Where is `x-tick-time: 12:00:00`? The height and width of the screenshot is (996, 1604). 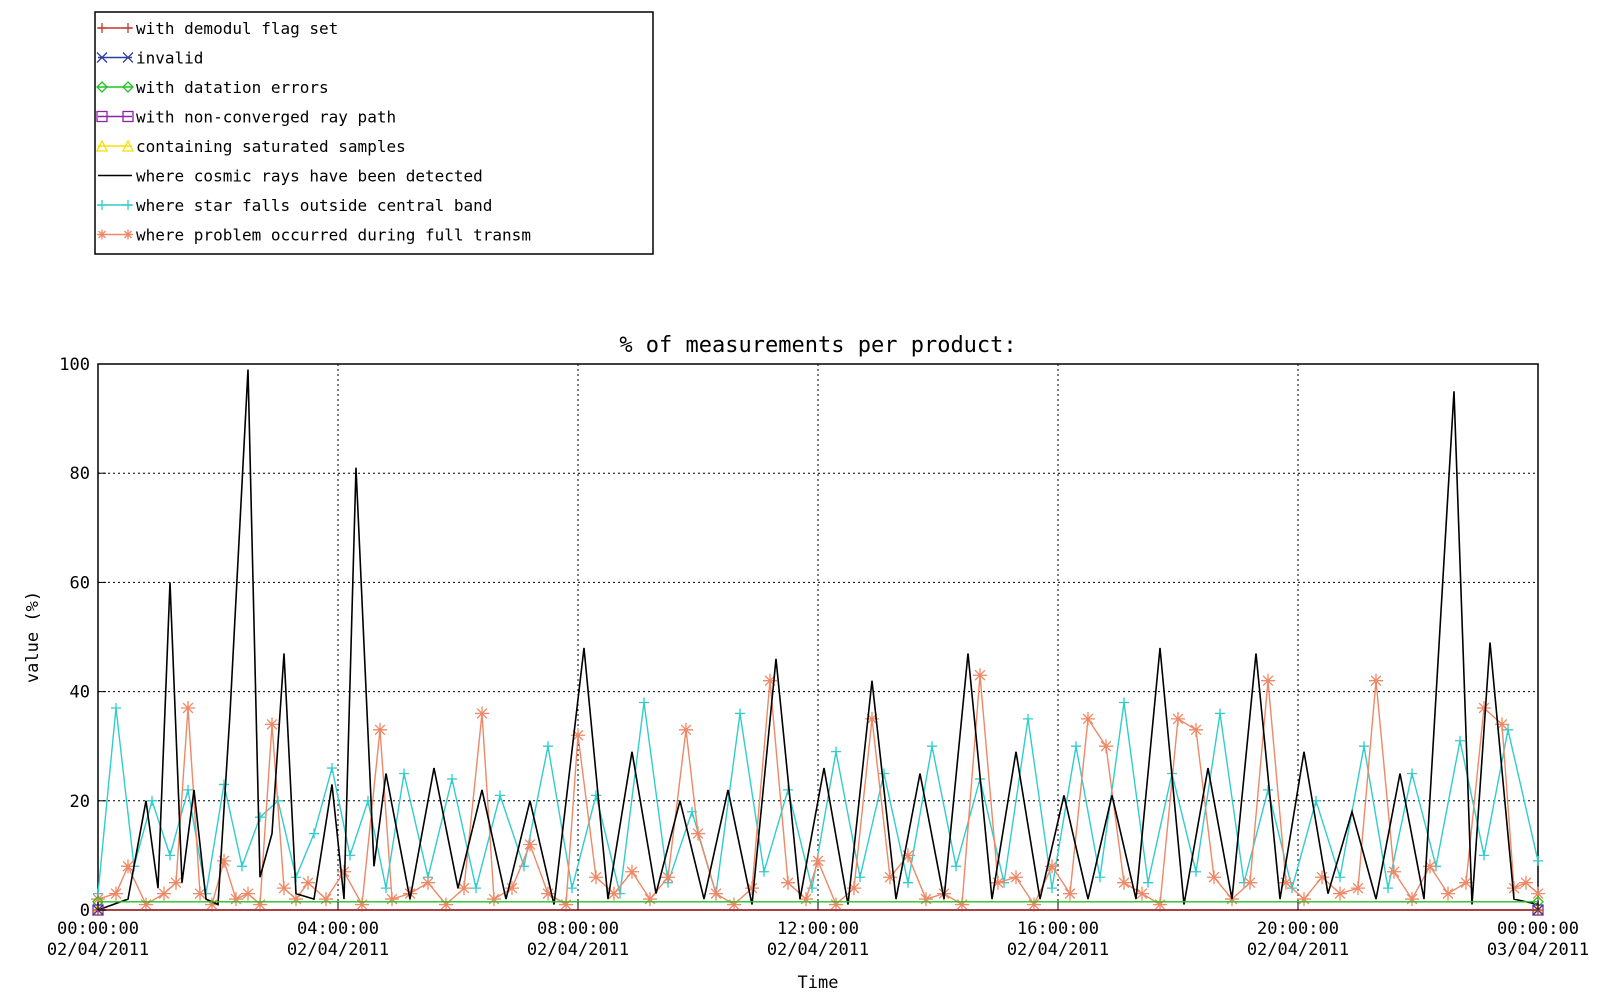
x-tick-time: 12:00:00 is located at coordinates (818, 929).